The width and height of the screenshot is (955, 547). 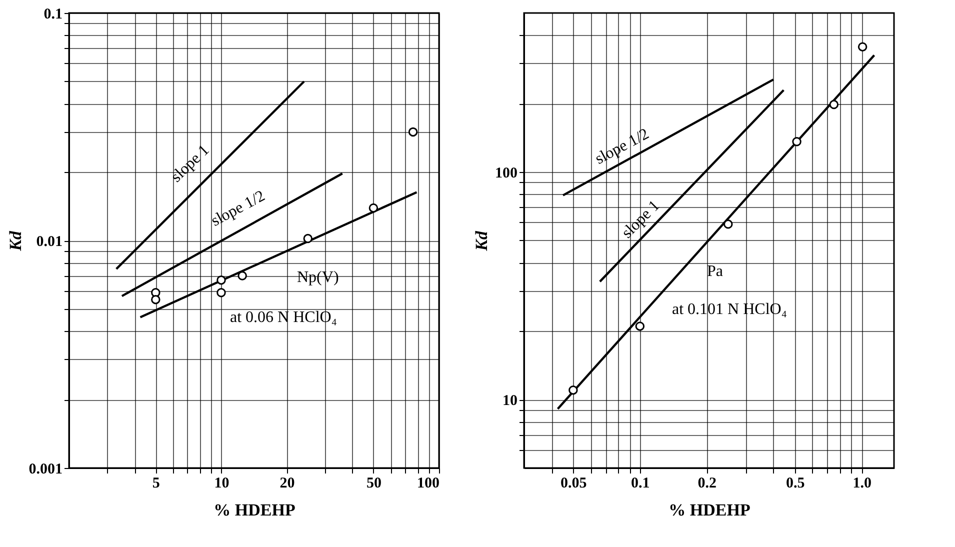 What do you see at coordinates (374, 484) in the screenshot?
I see `x-tick-label: 50` at bounding box center [374, 484].